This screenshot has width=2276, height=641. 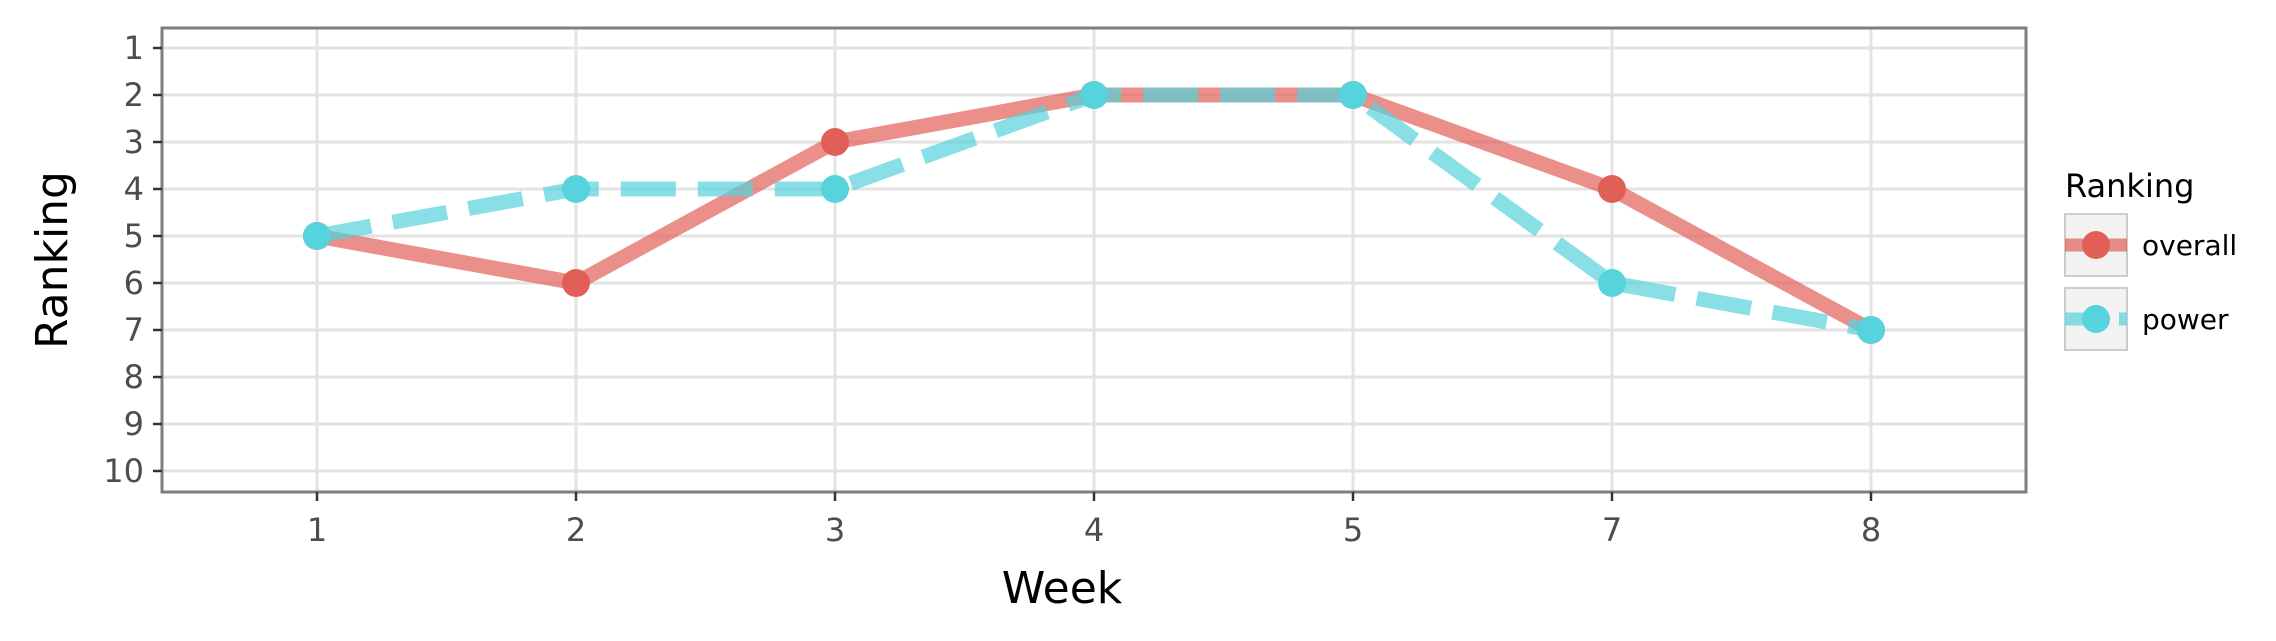 What do you see at coordinates (134, 142) in the screenshot?
I see `y-tick-label: 3` at bounding box center [134, 142].